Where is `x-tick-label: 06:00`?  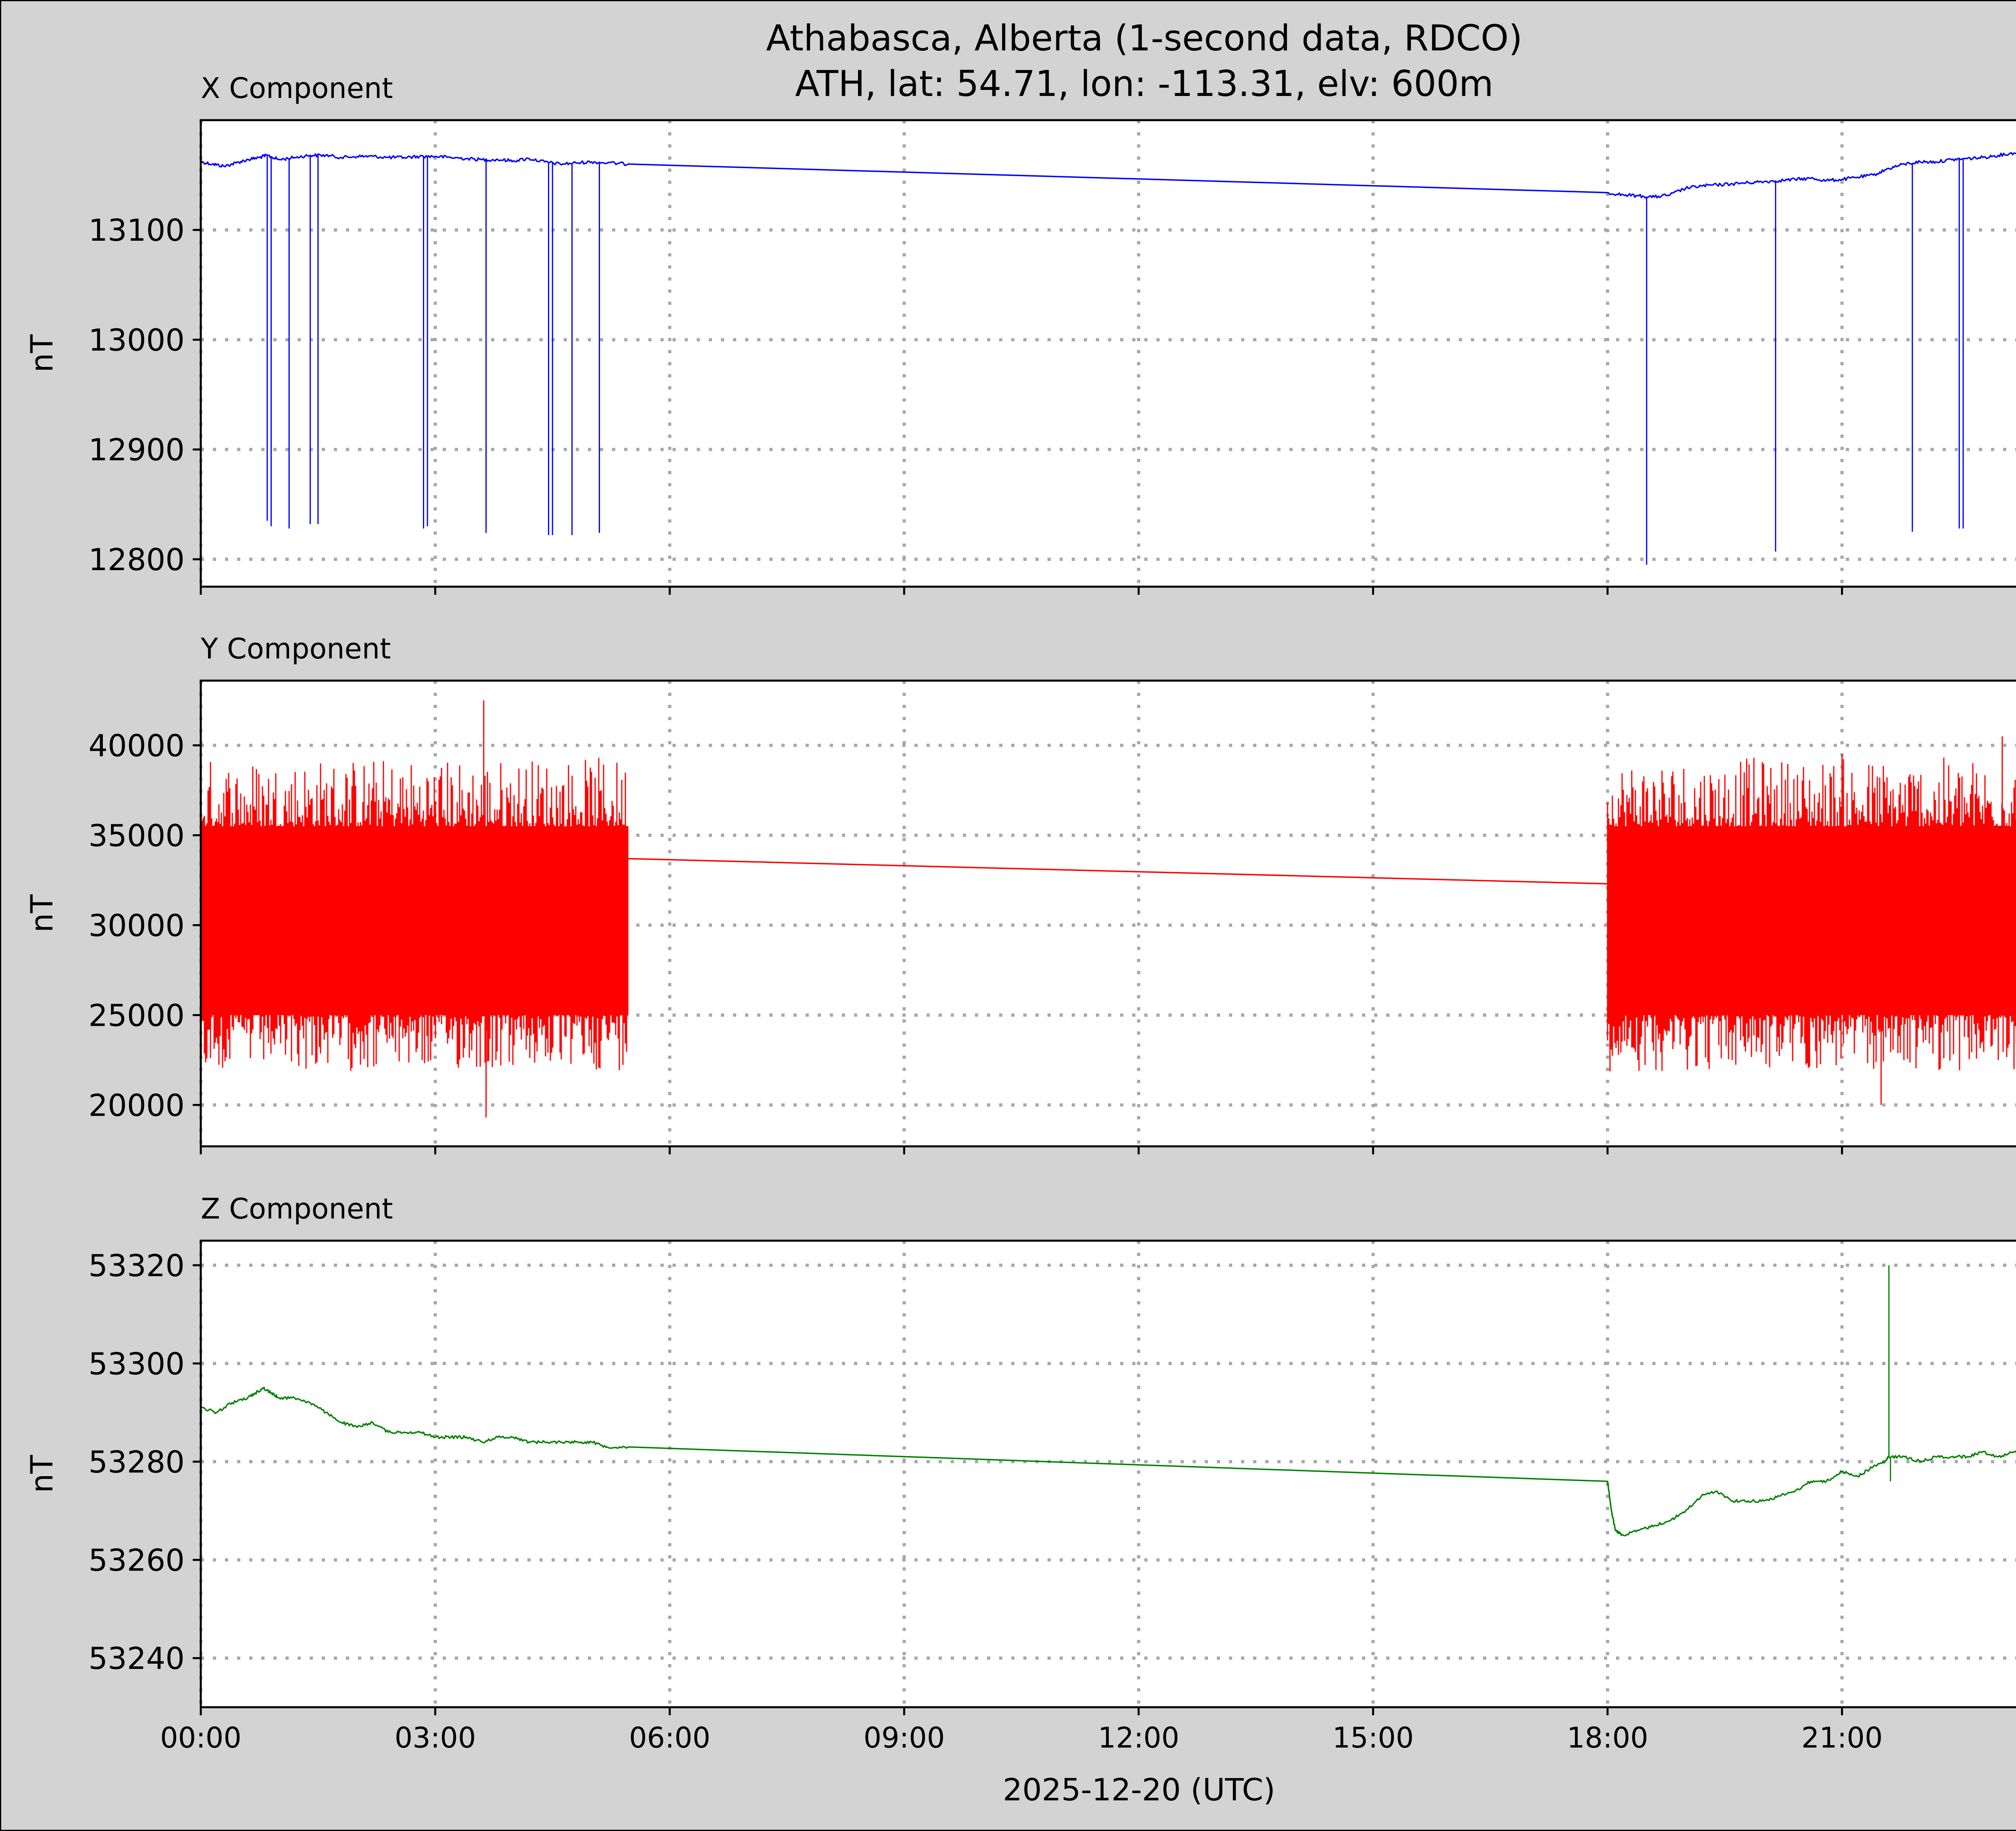 x-tick-label: 06:00 is located at coordinates (669, 1737).